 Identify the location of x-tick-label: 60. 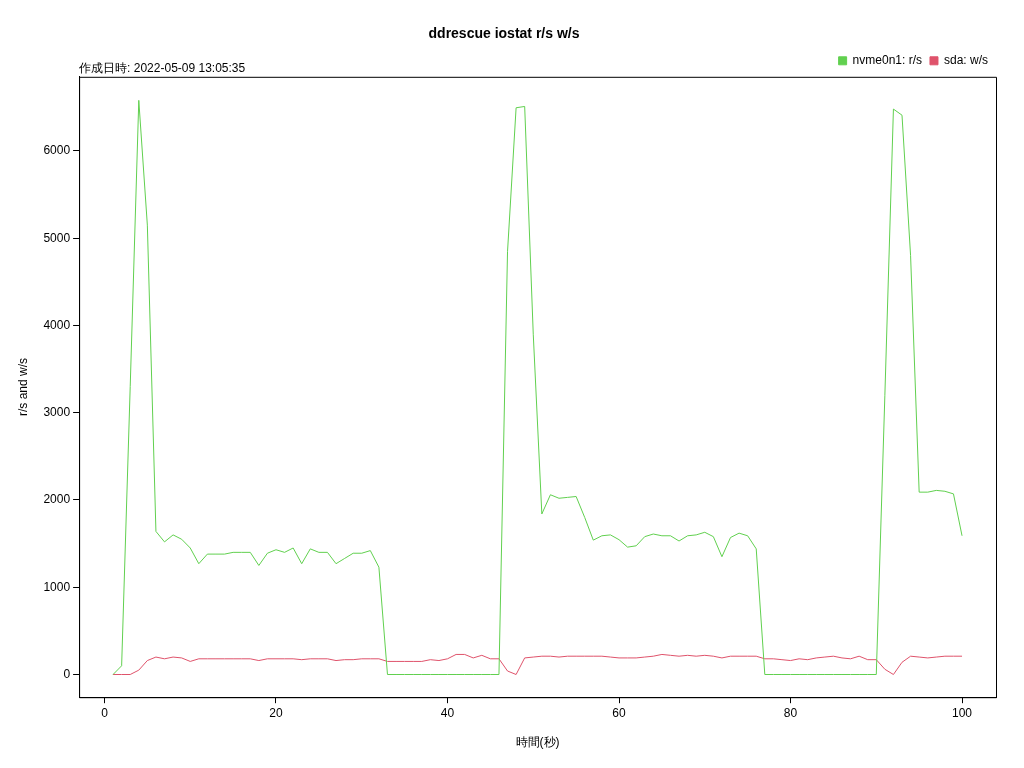
(619, 712).